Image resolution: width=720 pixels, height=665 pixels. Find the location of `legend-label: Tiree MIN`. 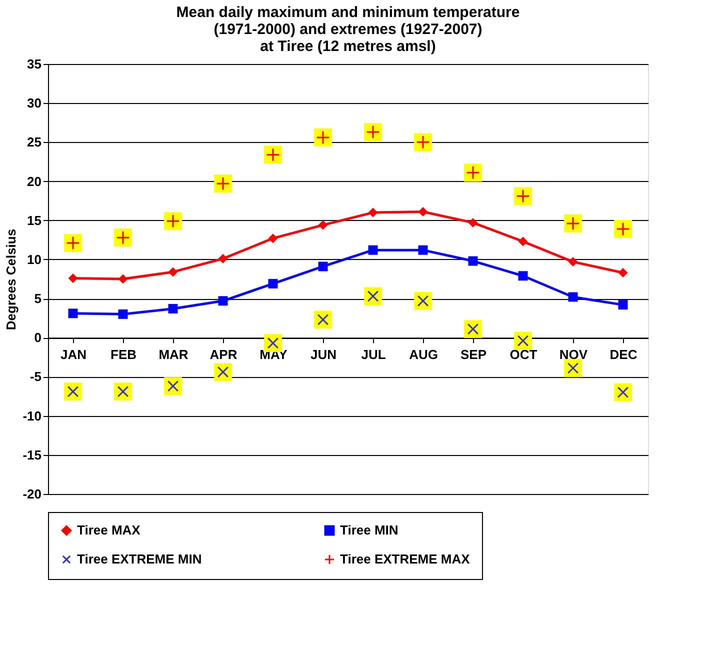

legend-label: Tiree MIN is located at coordinates (369, 530).